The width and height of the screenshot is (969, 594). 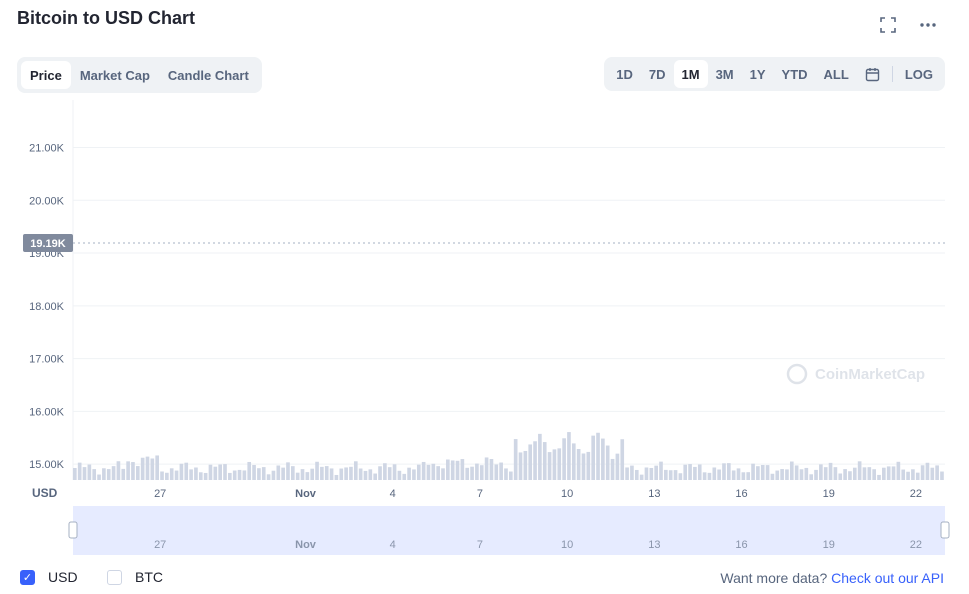 What do you see at coordinates (508, 456) in the screenshot?
I see `volume-bars` at bounding box center [508, 456].